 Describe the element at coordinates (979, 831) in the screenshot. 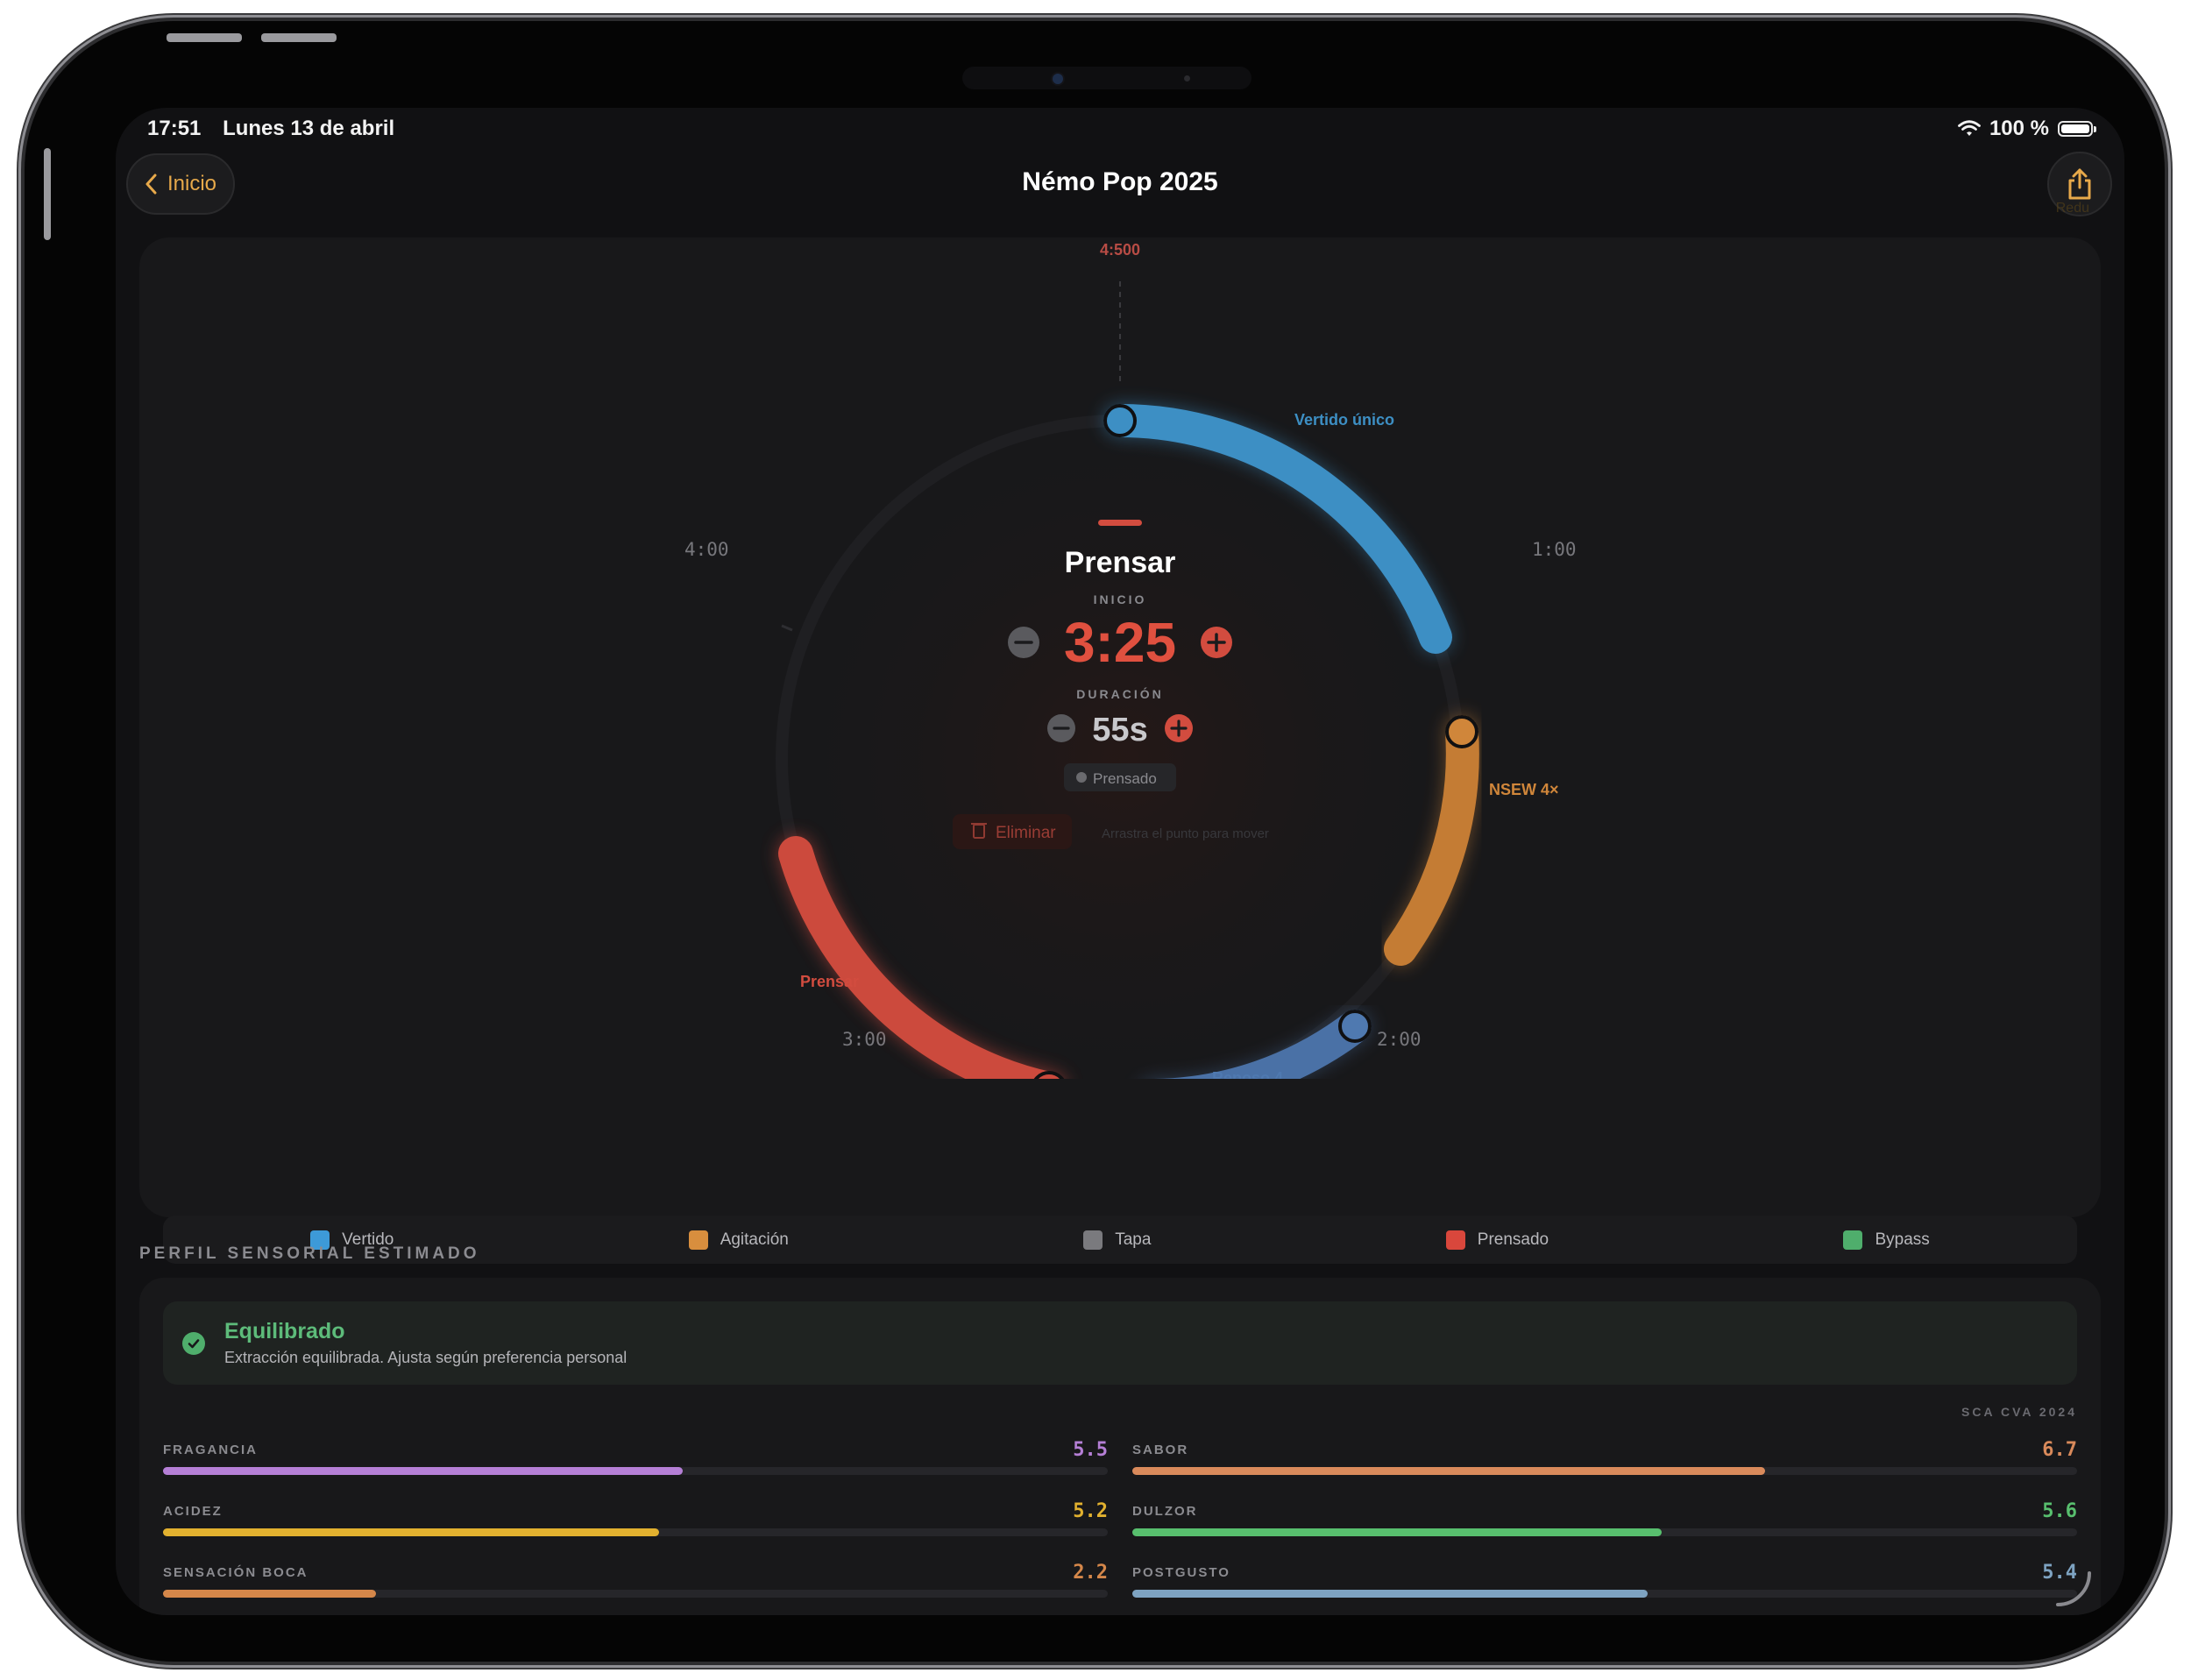

I see `trash-icon` at that location.